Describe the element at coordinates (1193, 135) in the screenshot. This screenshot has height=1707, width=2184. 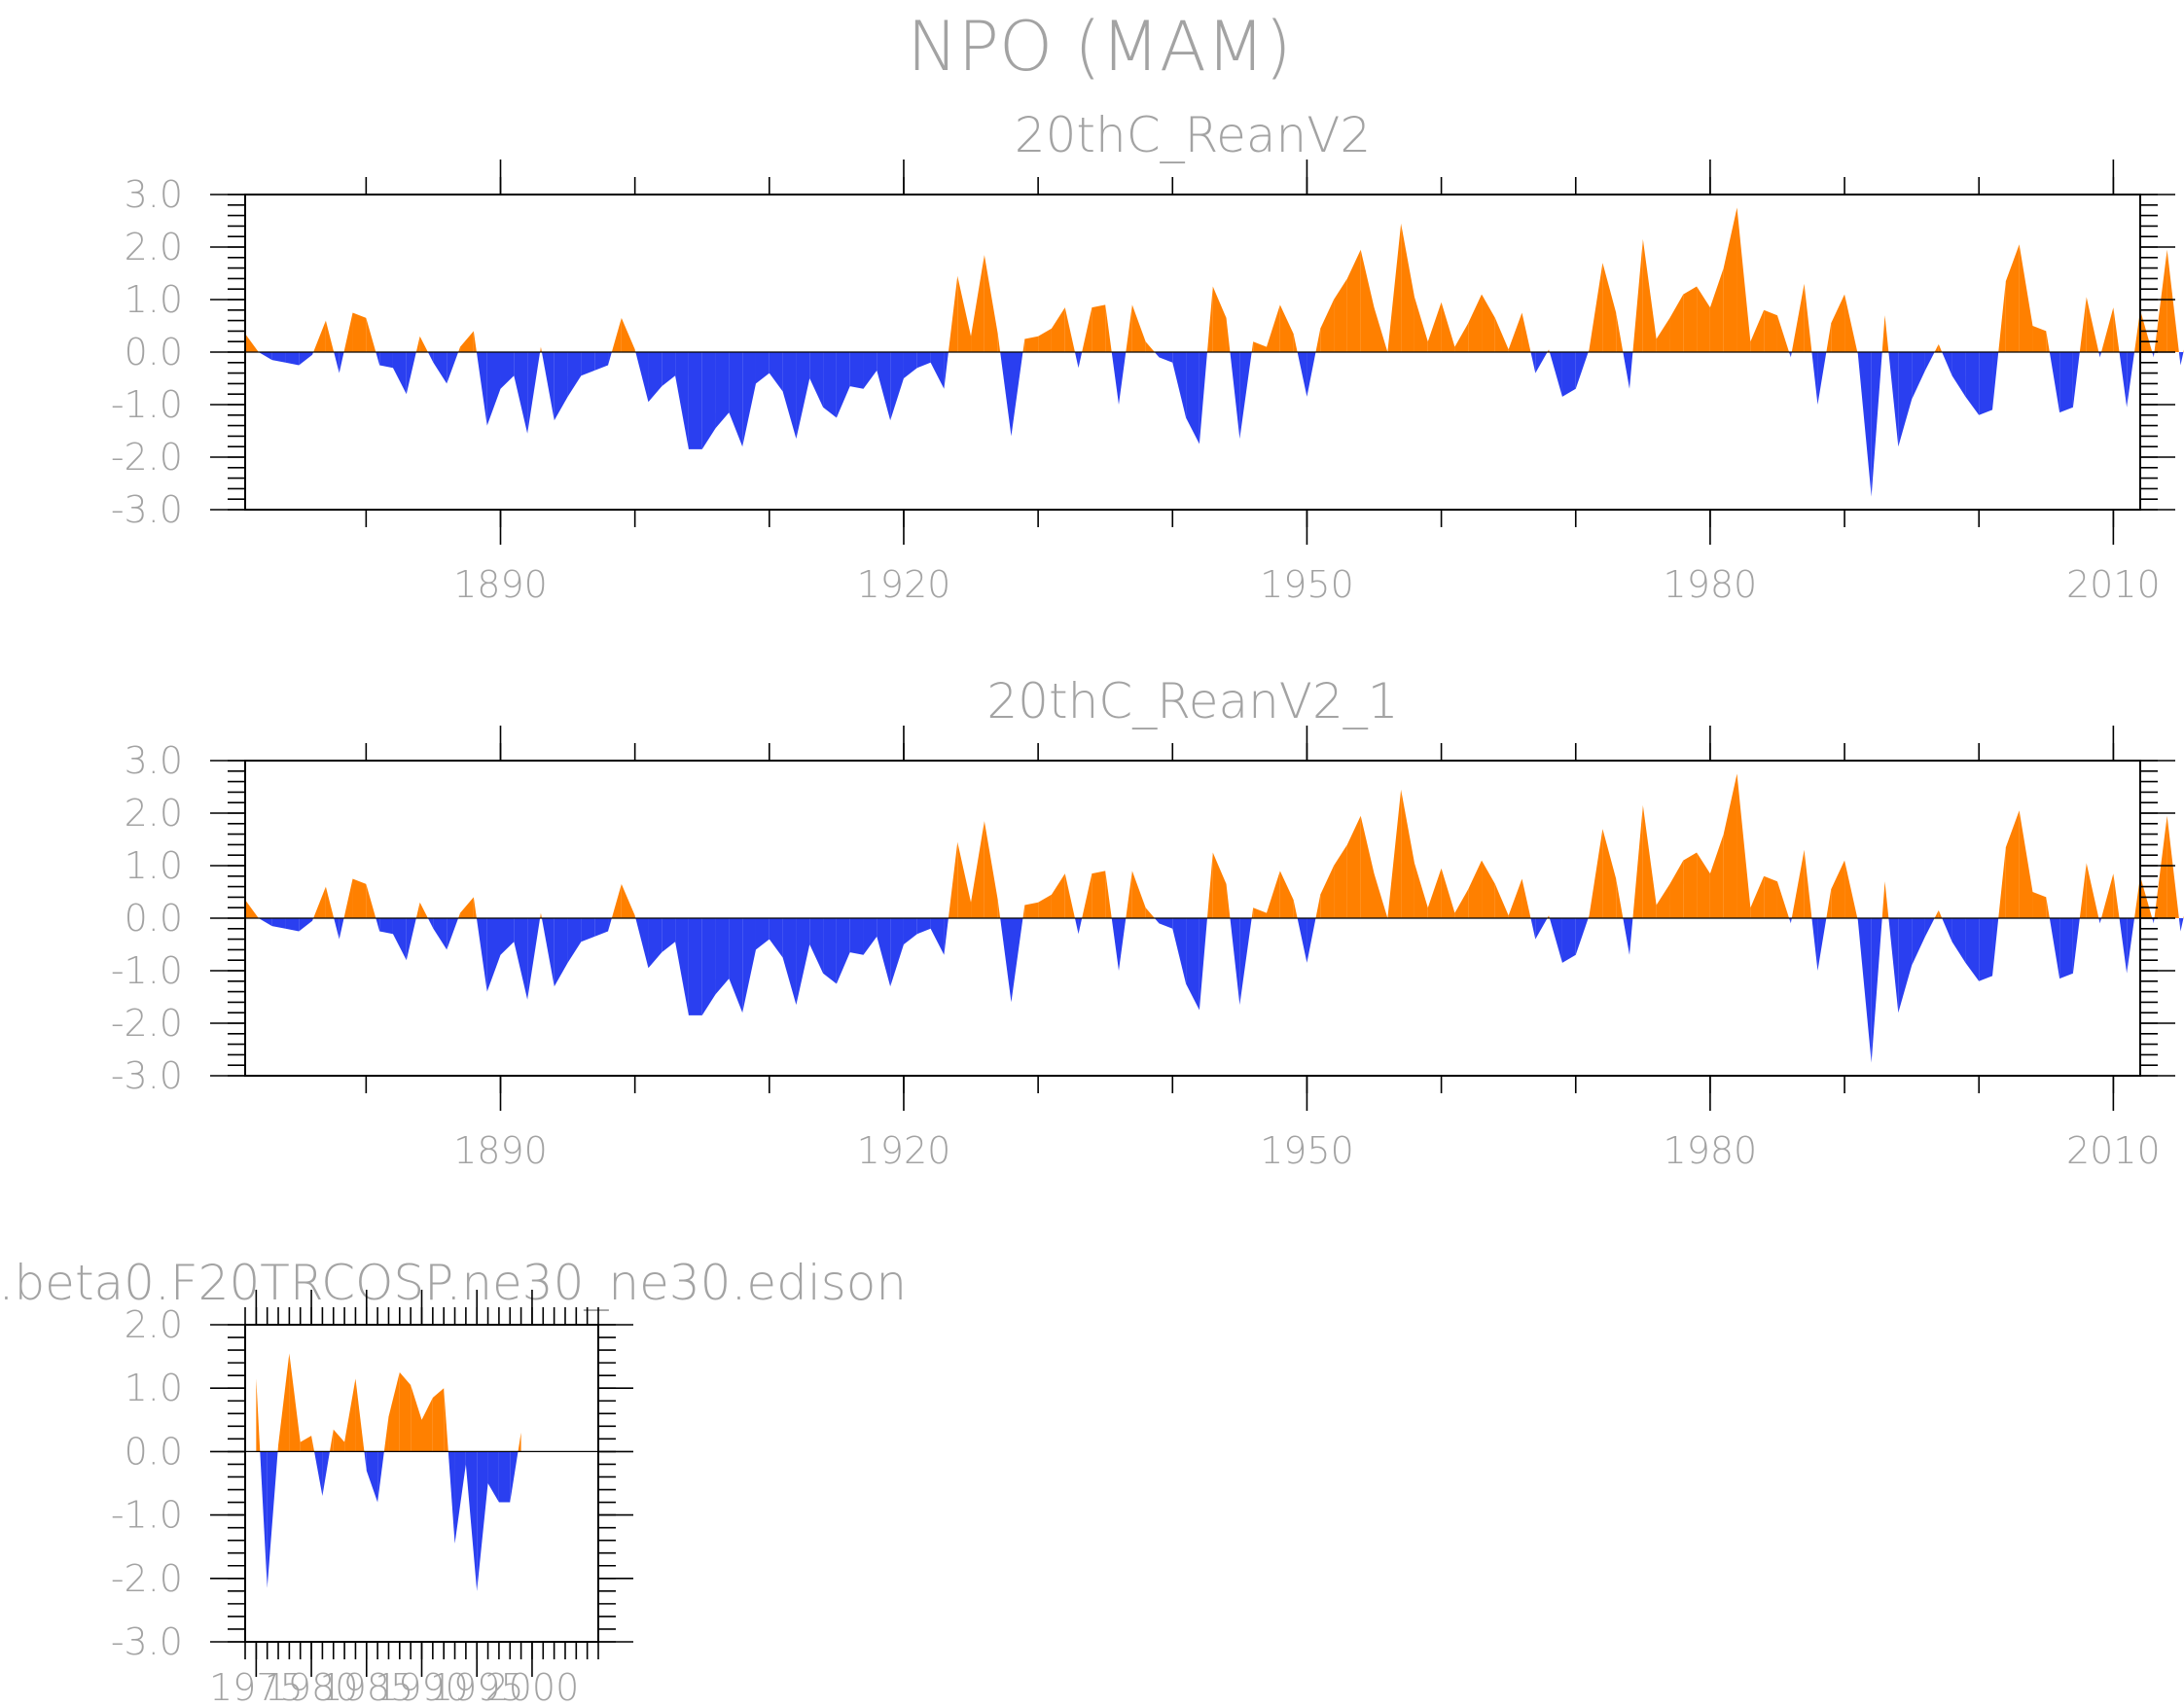
I see `panel-title: 20thC_ReanV2` at that location.